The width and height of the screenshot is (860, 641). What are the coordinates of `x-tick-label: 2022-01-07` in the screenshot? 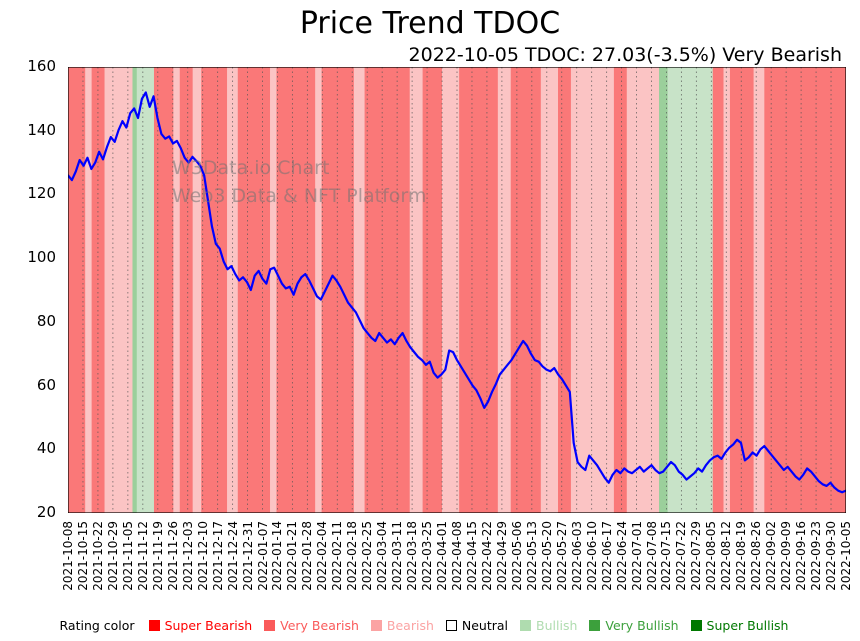 It's located at (262, 556).